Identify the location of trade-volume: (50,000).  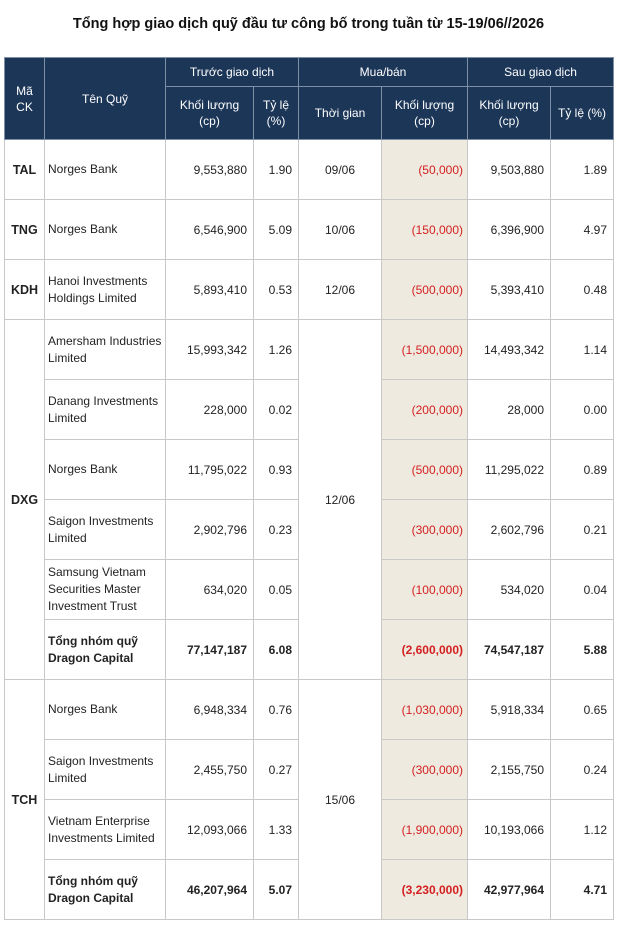
(424, 169).